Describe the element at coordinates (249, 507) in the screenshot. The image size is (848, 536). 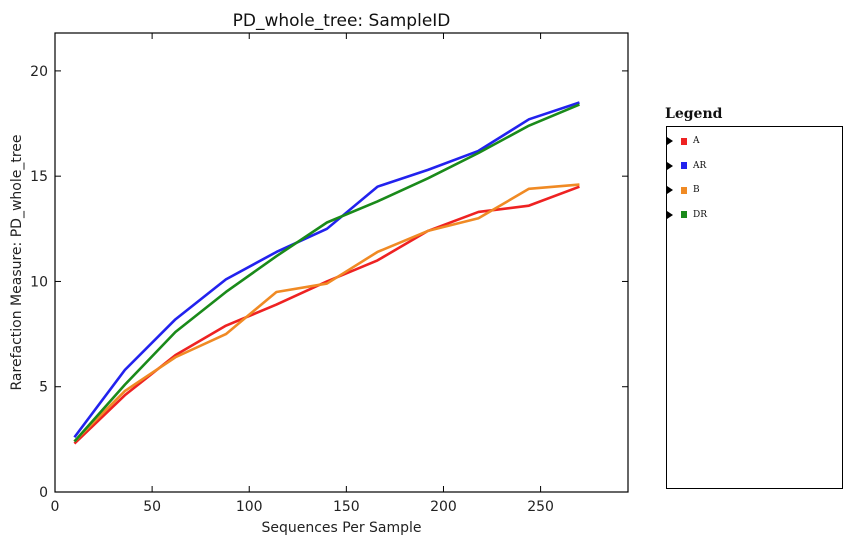
I see `x-tick-label: 100` at that location.